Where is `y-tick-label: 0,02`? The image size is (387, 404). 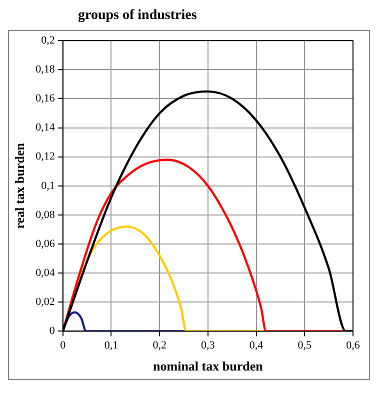
y-tick-label: 0,02 is located at coordinates (45, 302).